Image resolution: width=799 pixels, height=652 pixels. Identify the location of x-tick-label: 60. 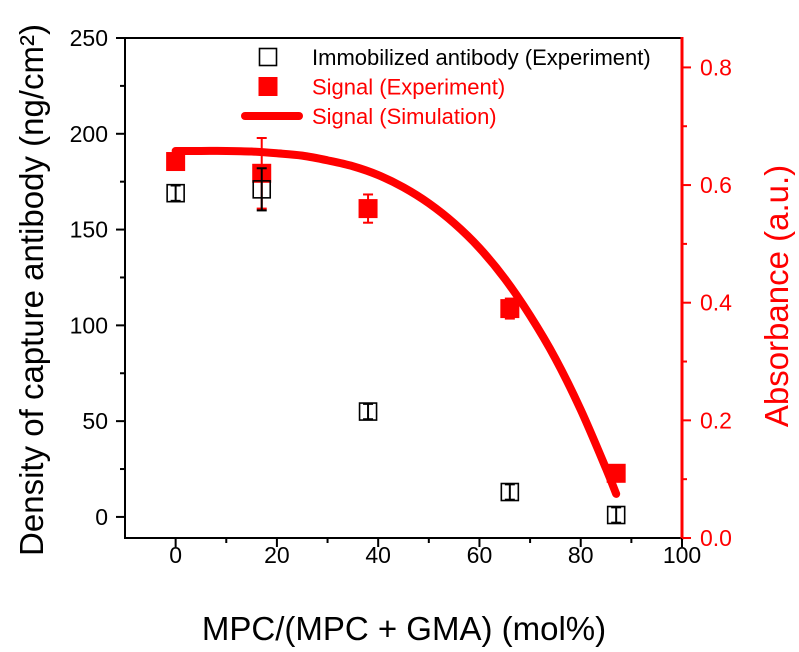
(480, 555).